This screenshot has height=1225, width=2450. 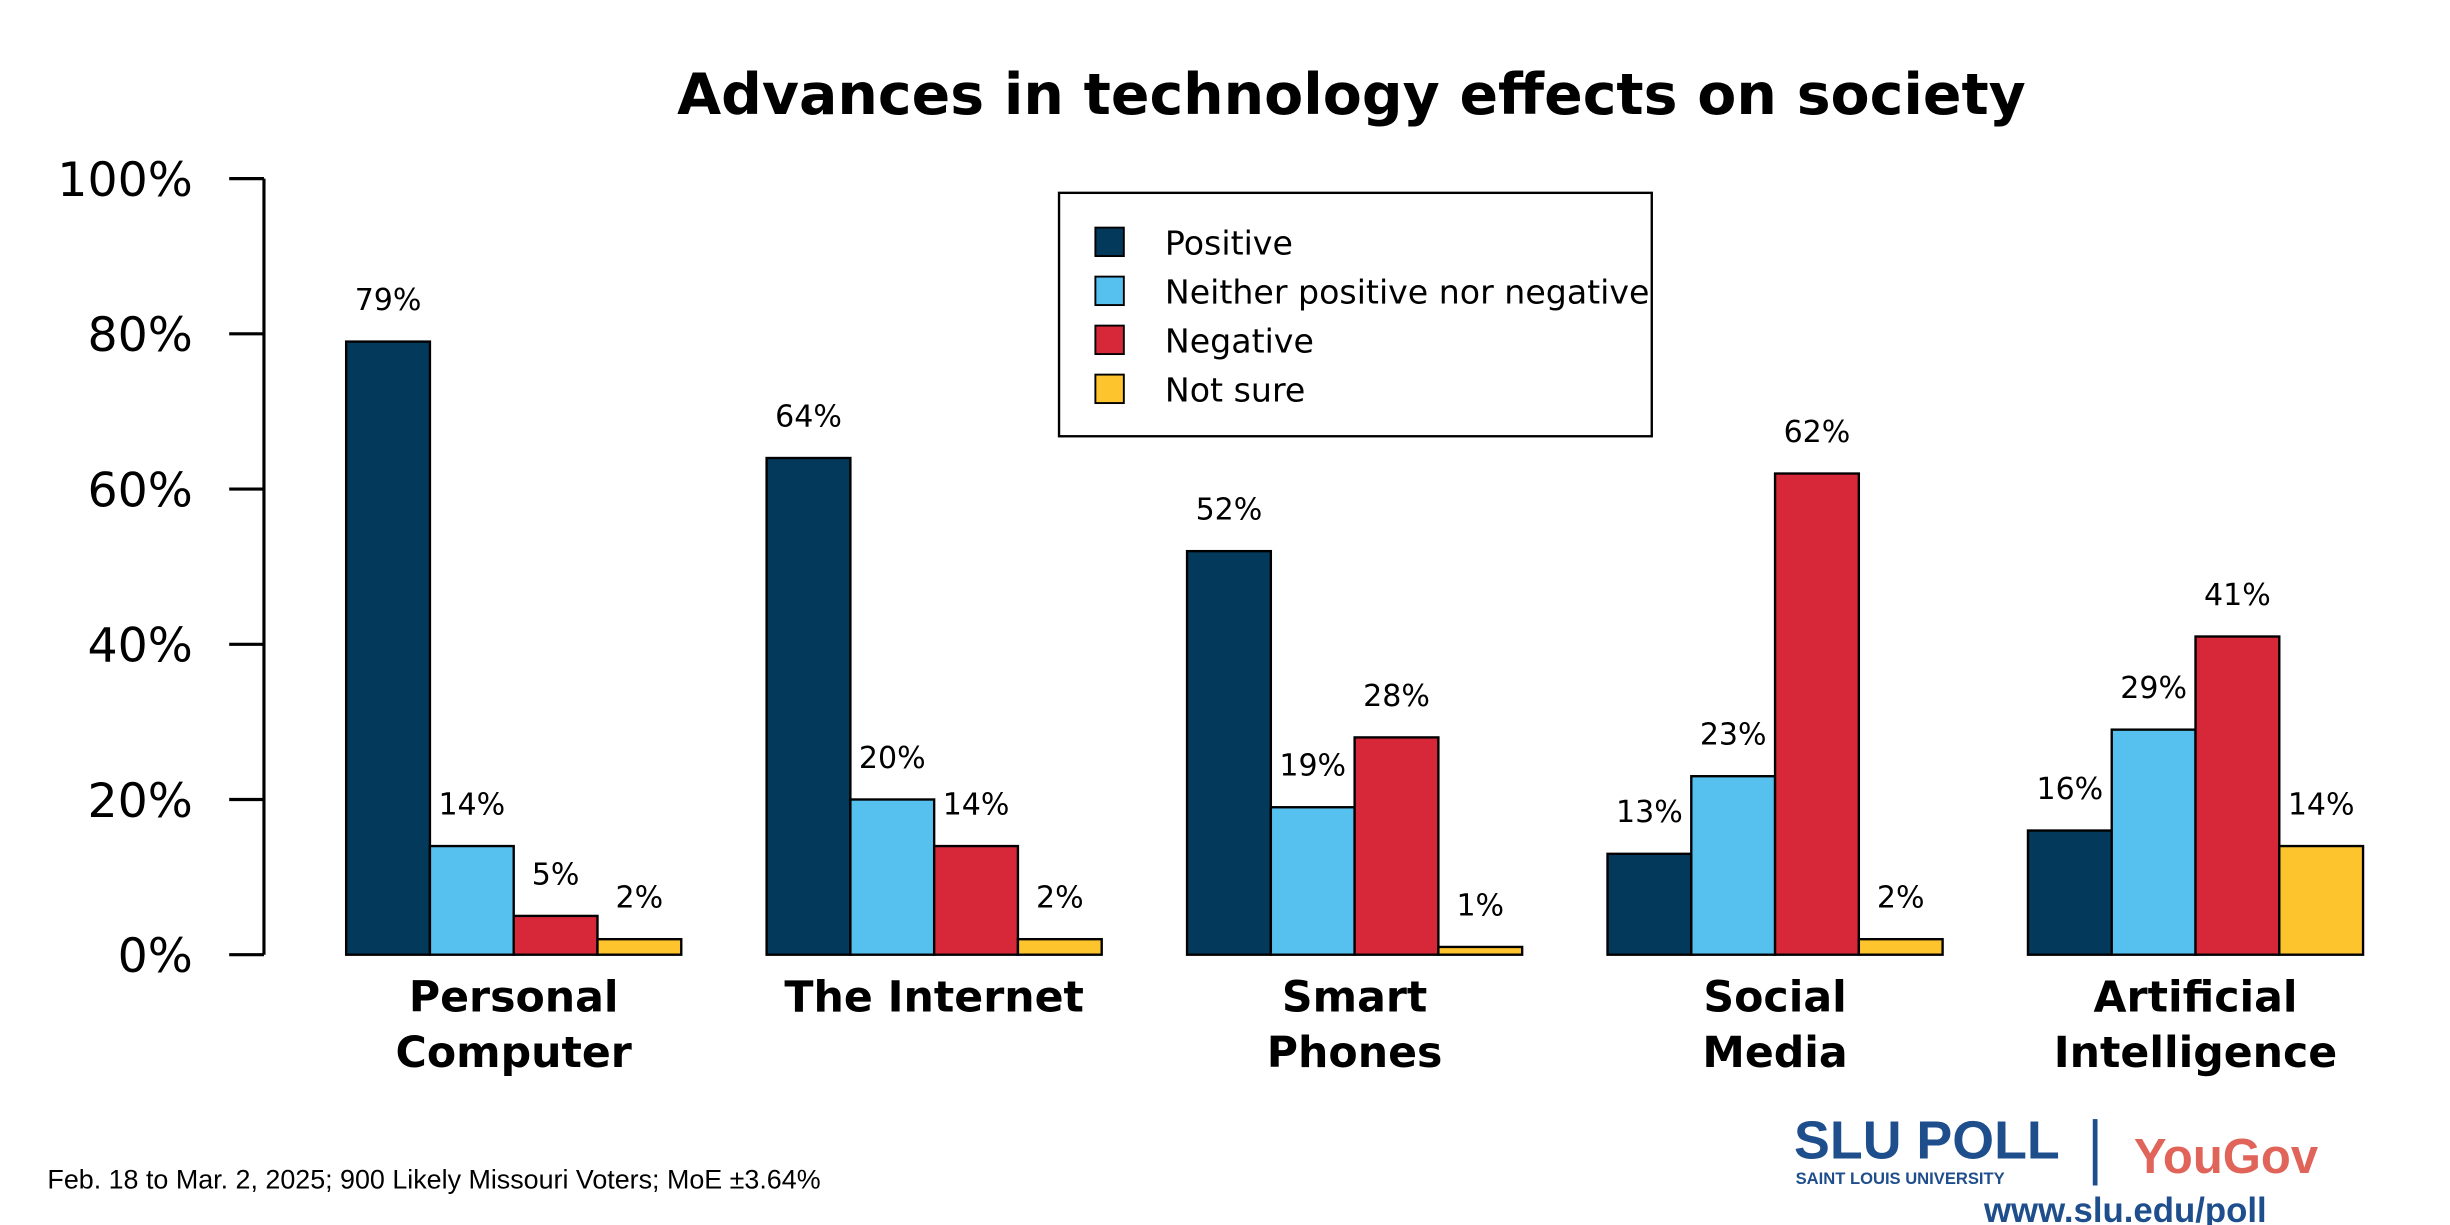 What do you see at coordinates (139, 490) in the screenshot?
I see `y-tick-label: 60%` at bounding box center [139, 490].